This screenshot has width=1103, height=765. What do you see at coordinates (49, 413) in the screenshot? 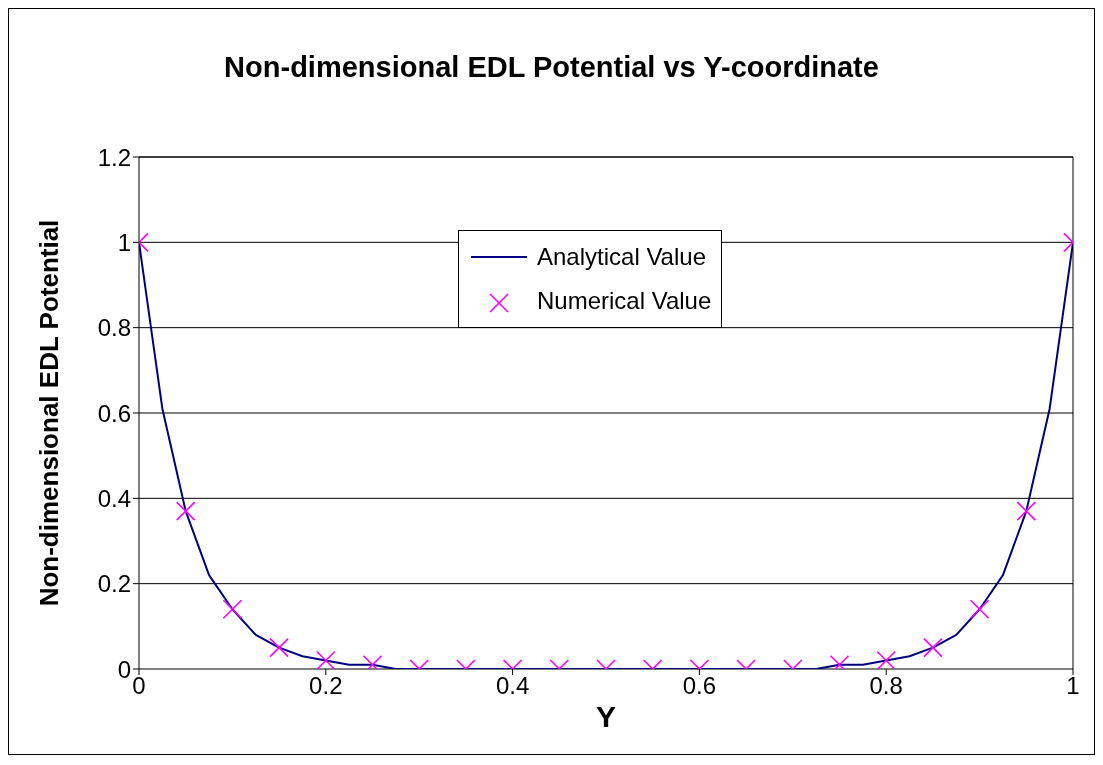
I see `y-axis-title: Non-dimensional EDL Potential` at bounding box center [49, 413].